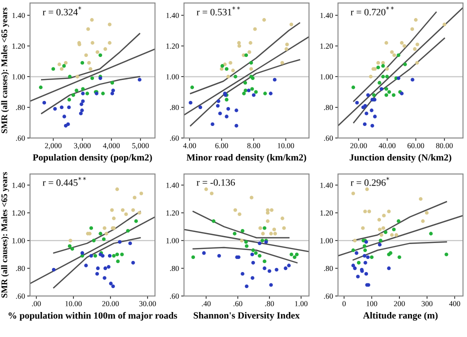  What do you see at coordinates (401, 158) in the screenshot?
I see `x-axis-title: Junction density (N/km2)` at bounding box center [401, 158].